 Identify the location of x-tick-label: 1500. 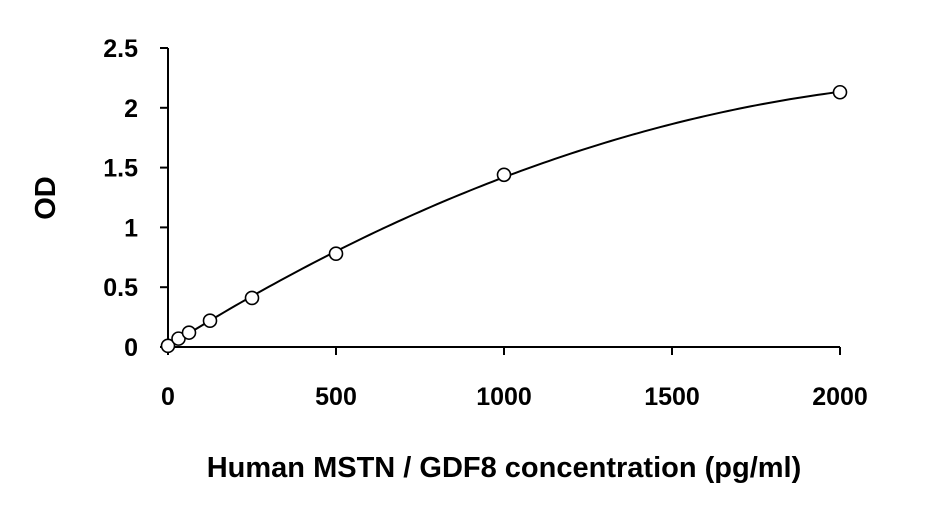
(672, 397).